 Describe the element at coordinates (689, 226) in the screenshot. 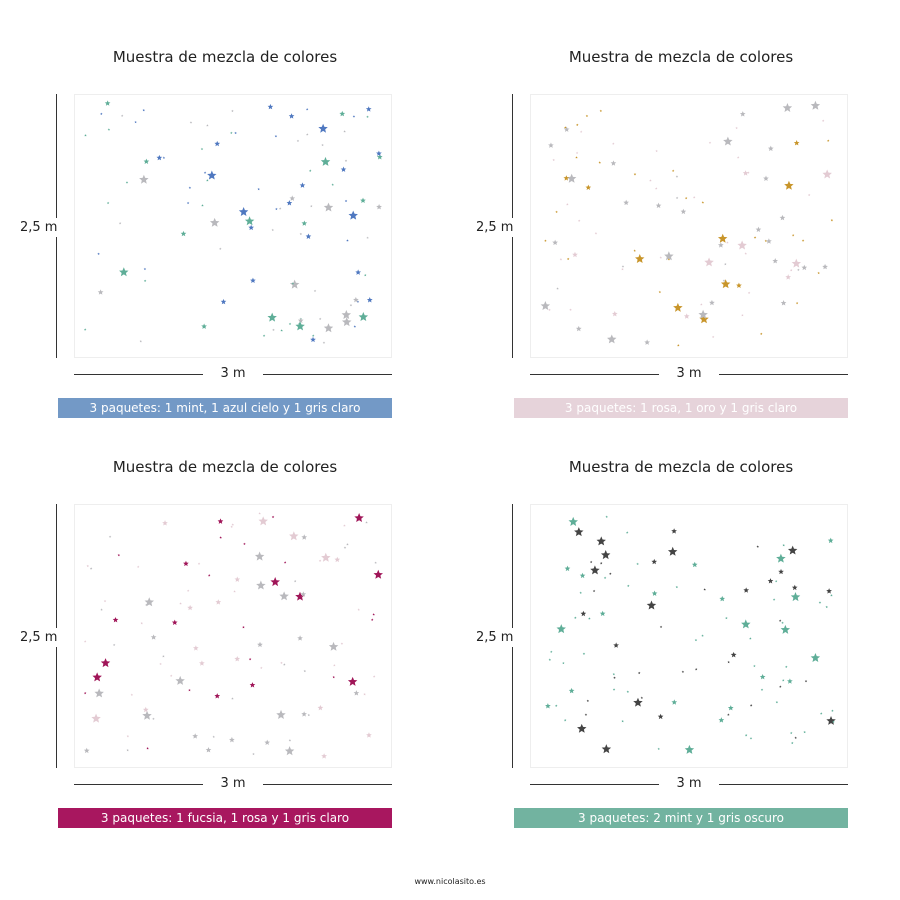

I see `star-pattern-sample` at that location.